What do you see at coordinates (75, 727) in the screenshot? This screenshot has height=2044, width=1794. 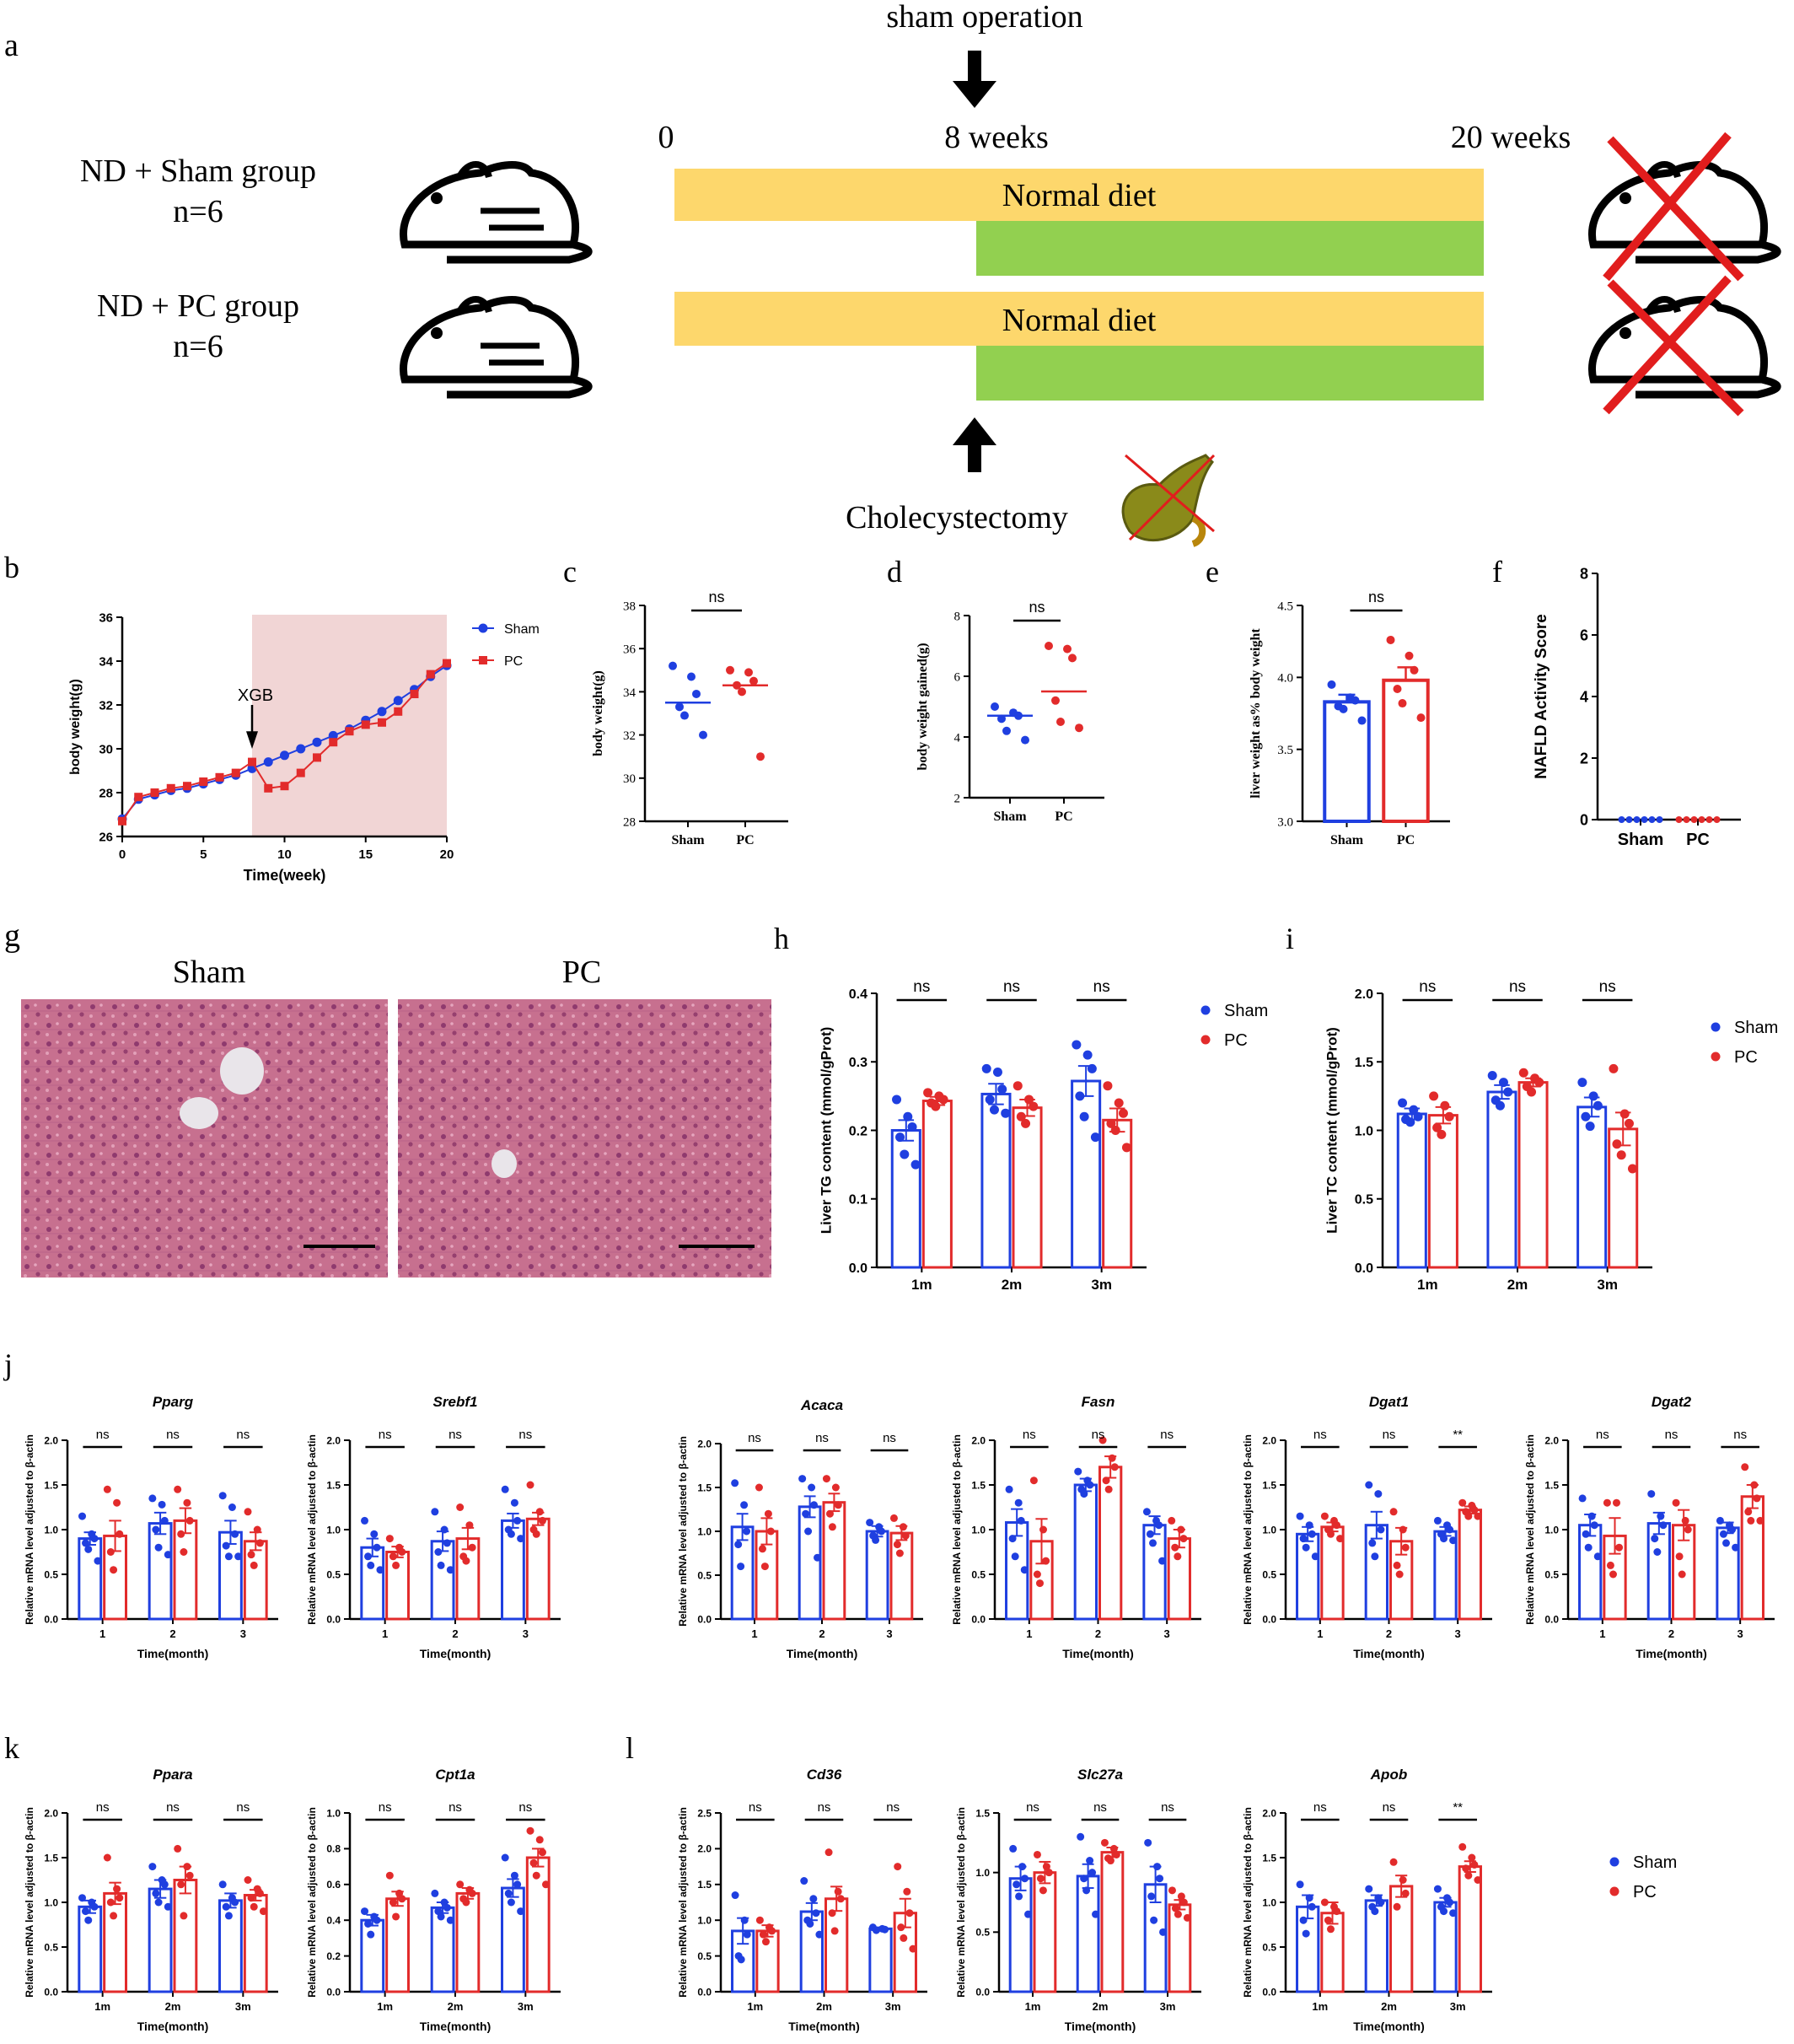 I see `y-axis-label: body weight(g)` at bounding box center [75, 727].